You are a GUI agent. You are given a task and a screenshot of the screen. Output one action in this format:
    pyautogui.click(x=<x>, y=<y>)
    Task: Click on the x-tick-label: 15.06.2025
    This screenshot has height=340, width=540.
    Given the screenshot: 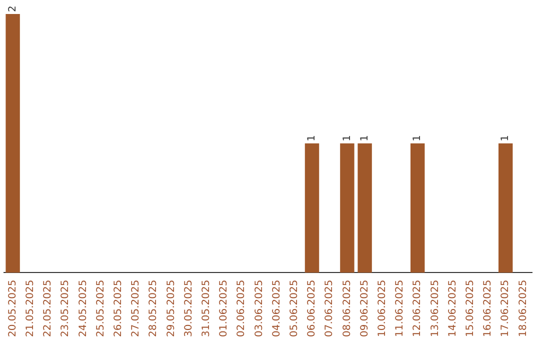 What is the action you would take?
    pyautogui.click(x=470, y=309)
    